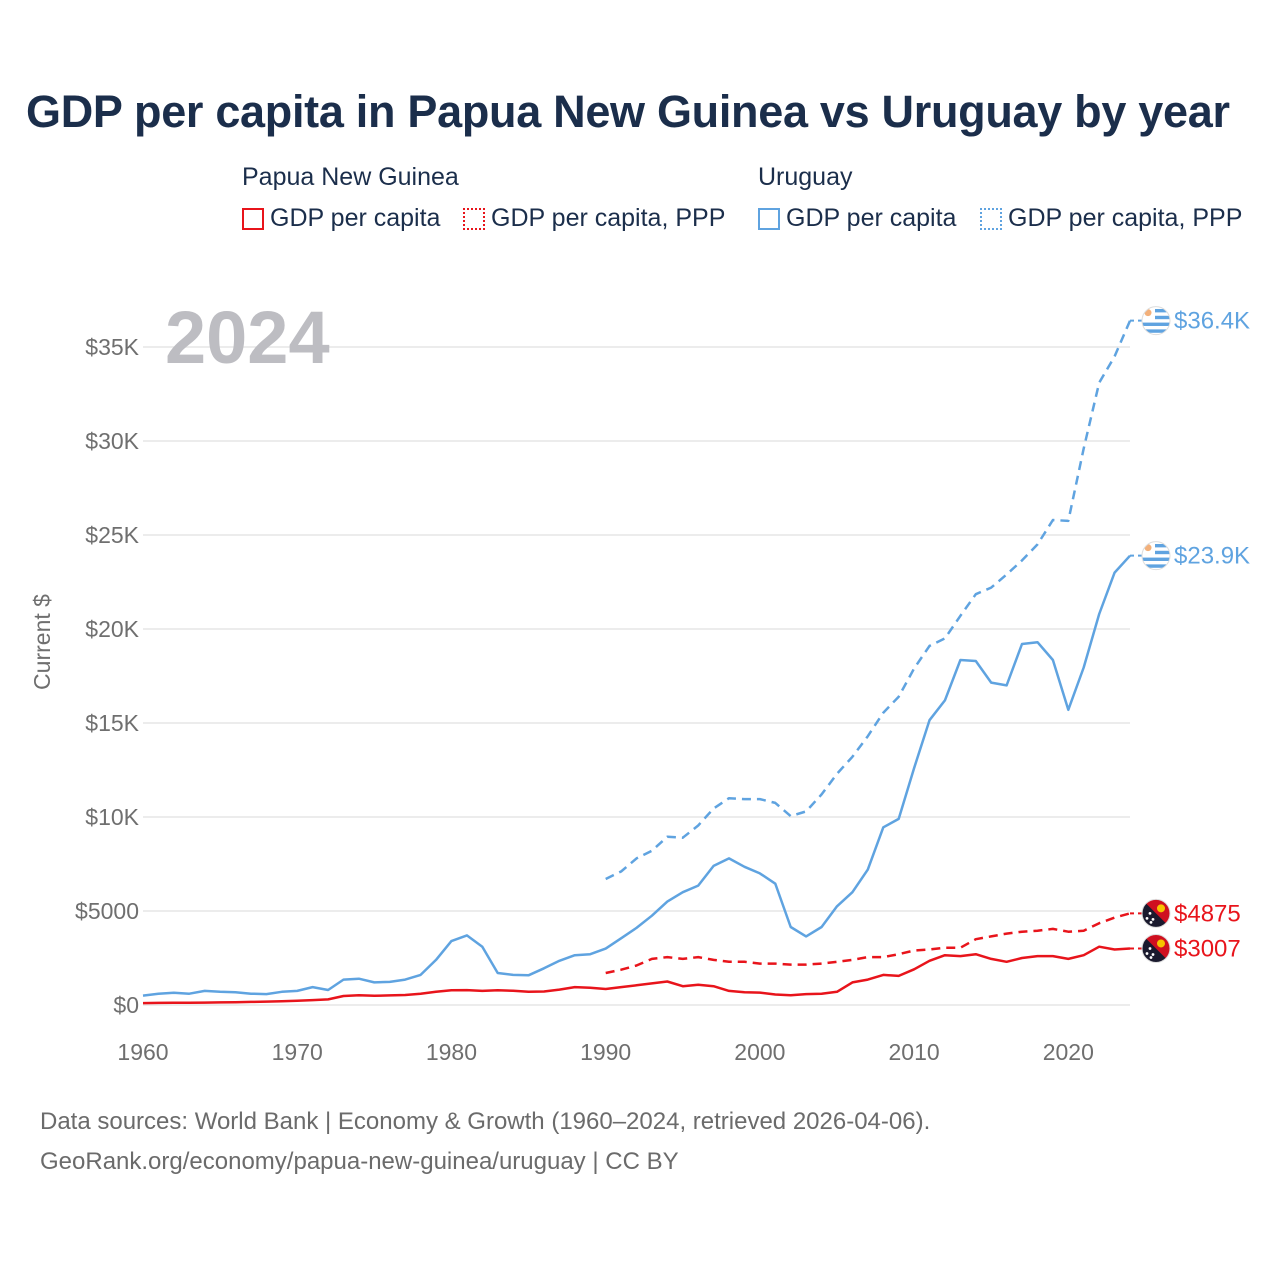  I want to click on y-tick-label: $15K, so click(112, 723).